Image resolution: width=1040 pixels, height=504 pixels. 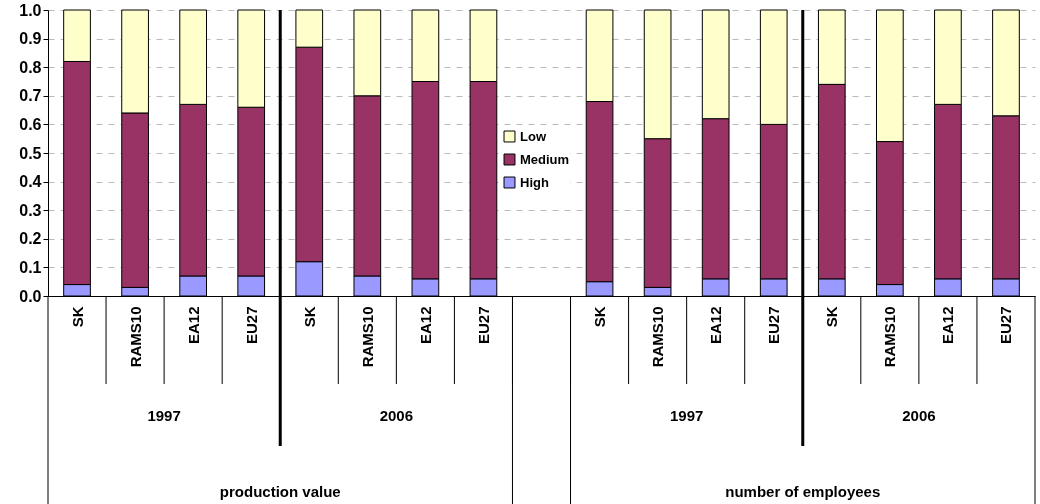 What do you see at coordinates (280, 491) in the screenshot?
I see `text: production value` at bounding box center [280, 491].